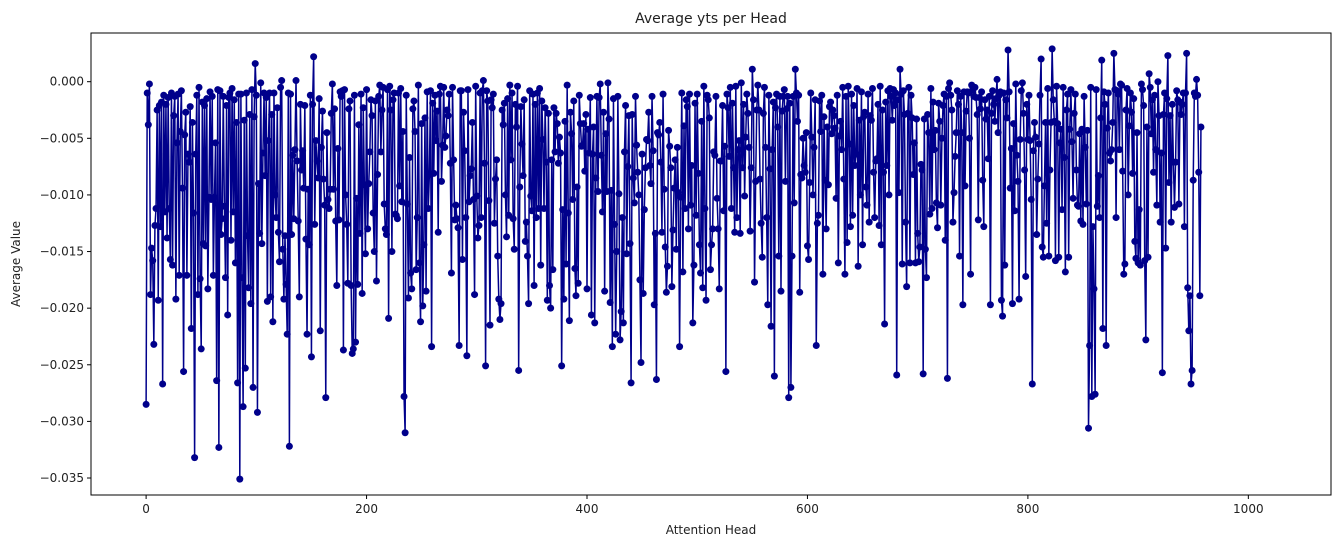 This screenshot has height=547, width=1340. What do you see at coordinates (711, 19) in the screenshot?
I see `chart-title: Average yts per Head` at bounding box center [711, 19].